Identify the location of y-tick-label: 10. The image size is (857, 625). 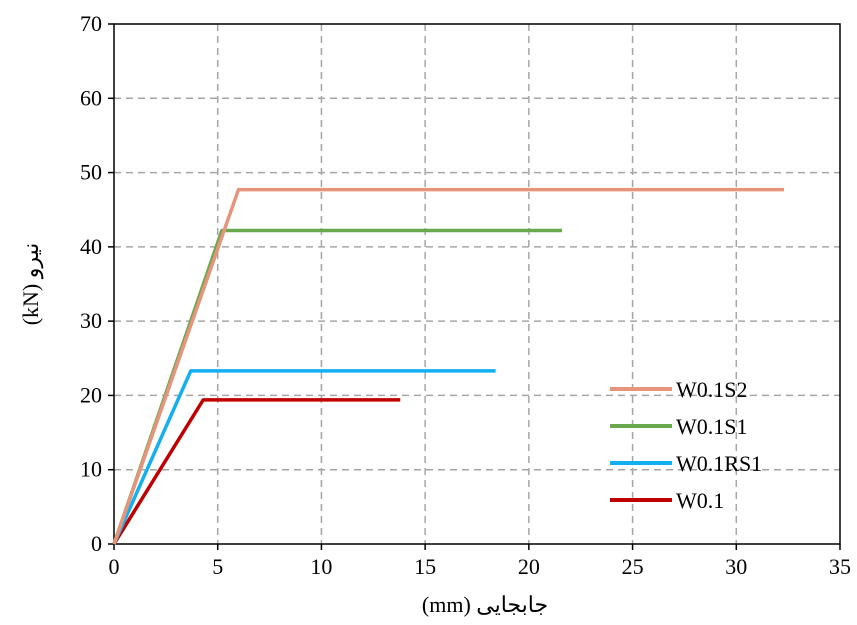
(91, 469).